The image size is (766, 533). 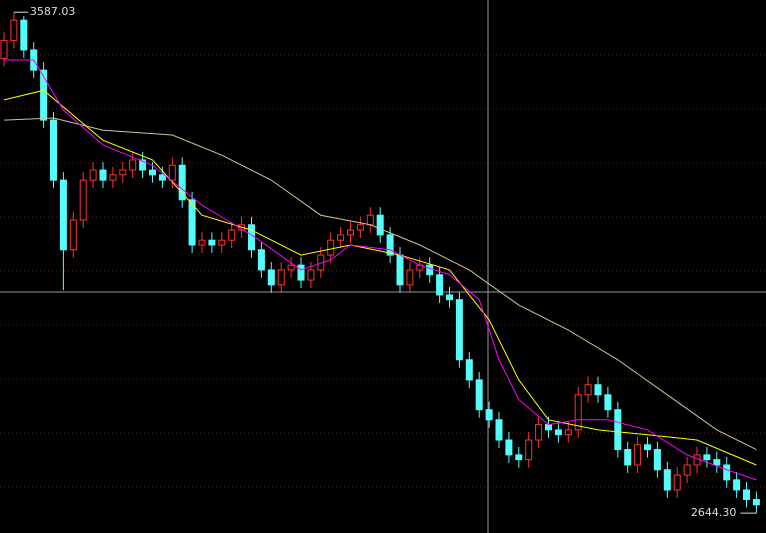 I want to click on annotation-label: 3587.03, so click(x=53, y=11).